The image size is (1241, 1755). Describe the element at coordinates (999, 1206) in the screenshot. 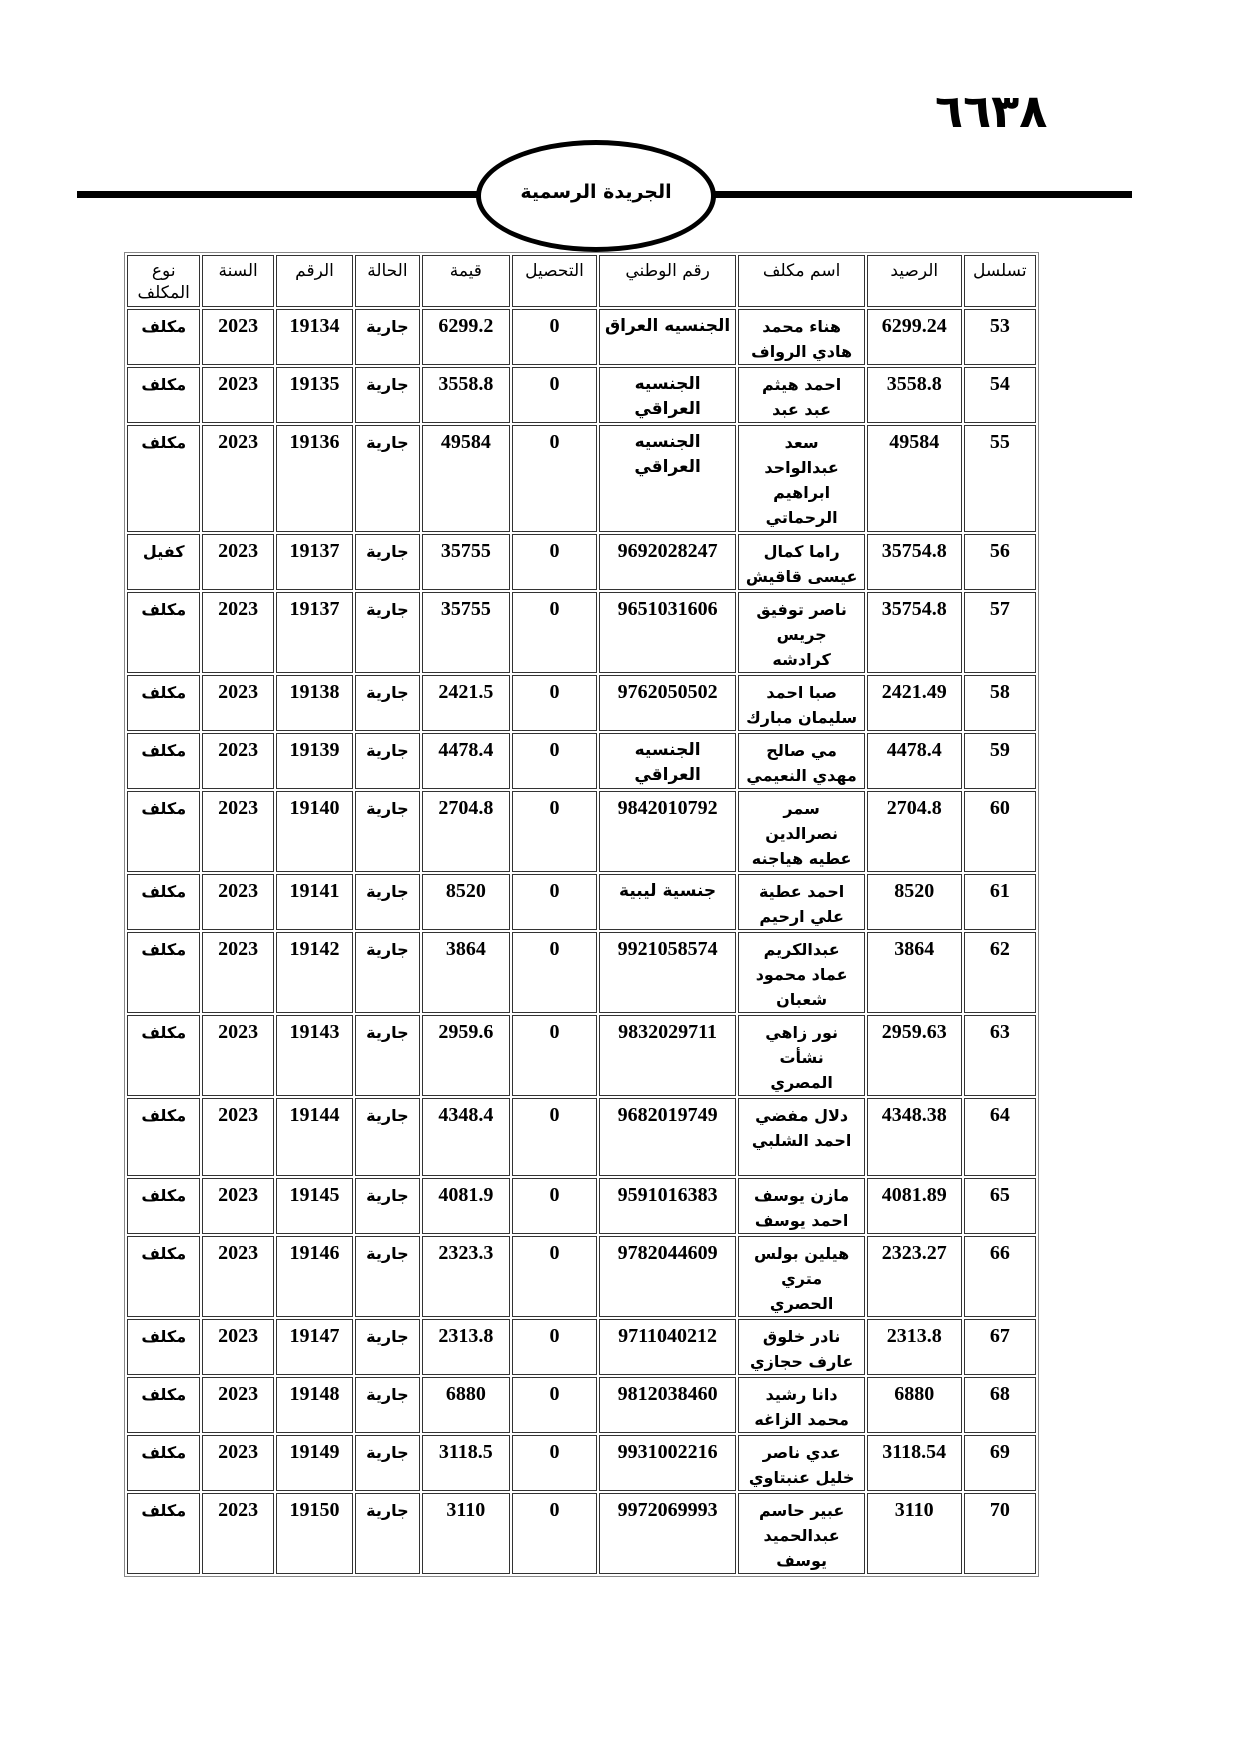

I see `cell-serial: 65` at that location.